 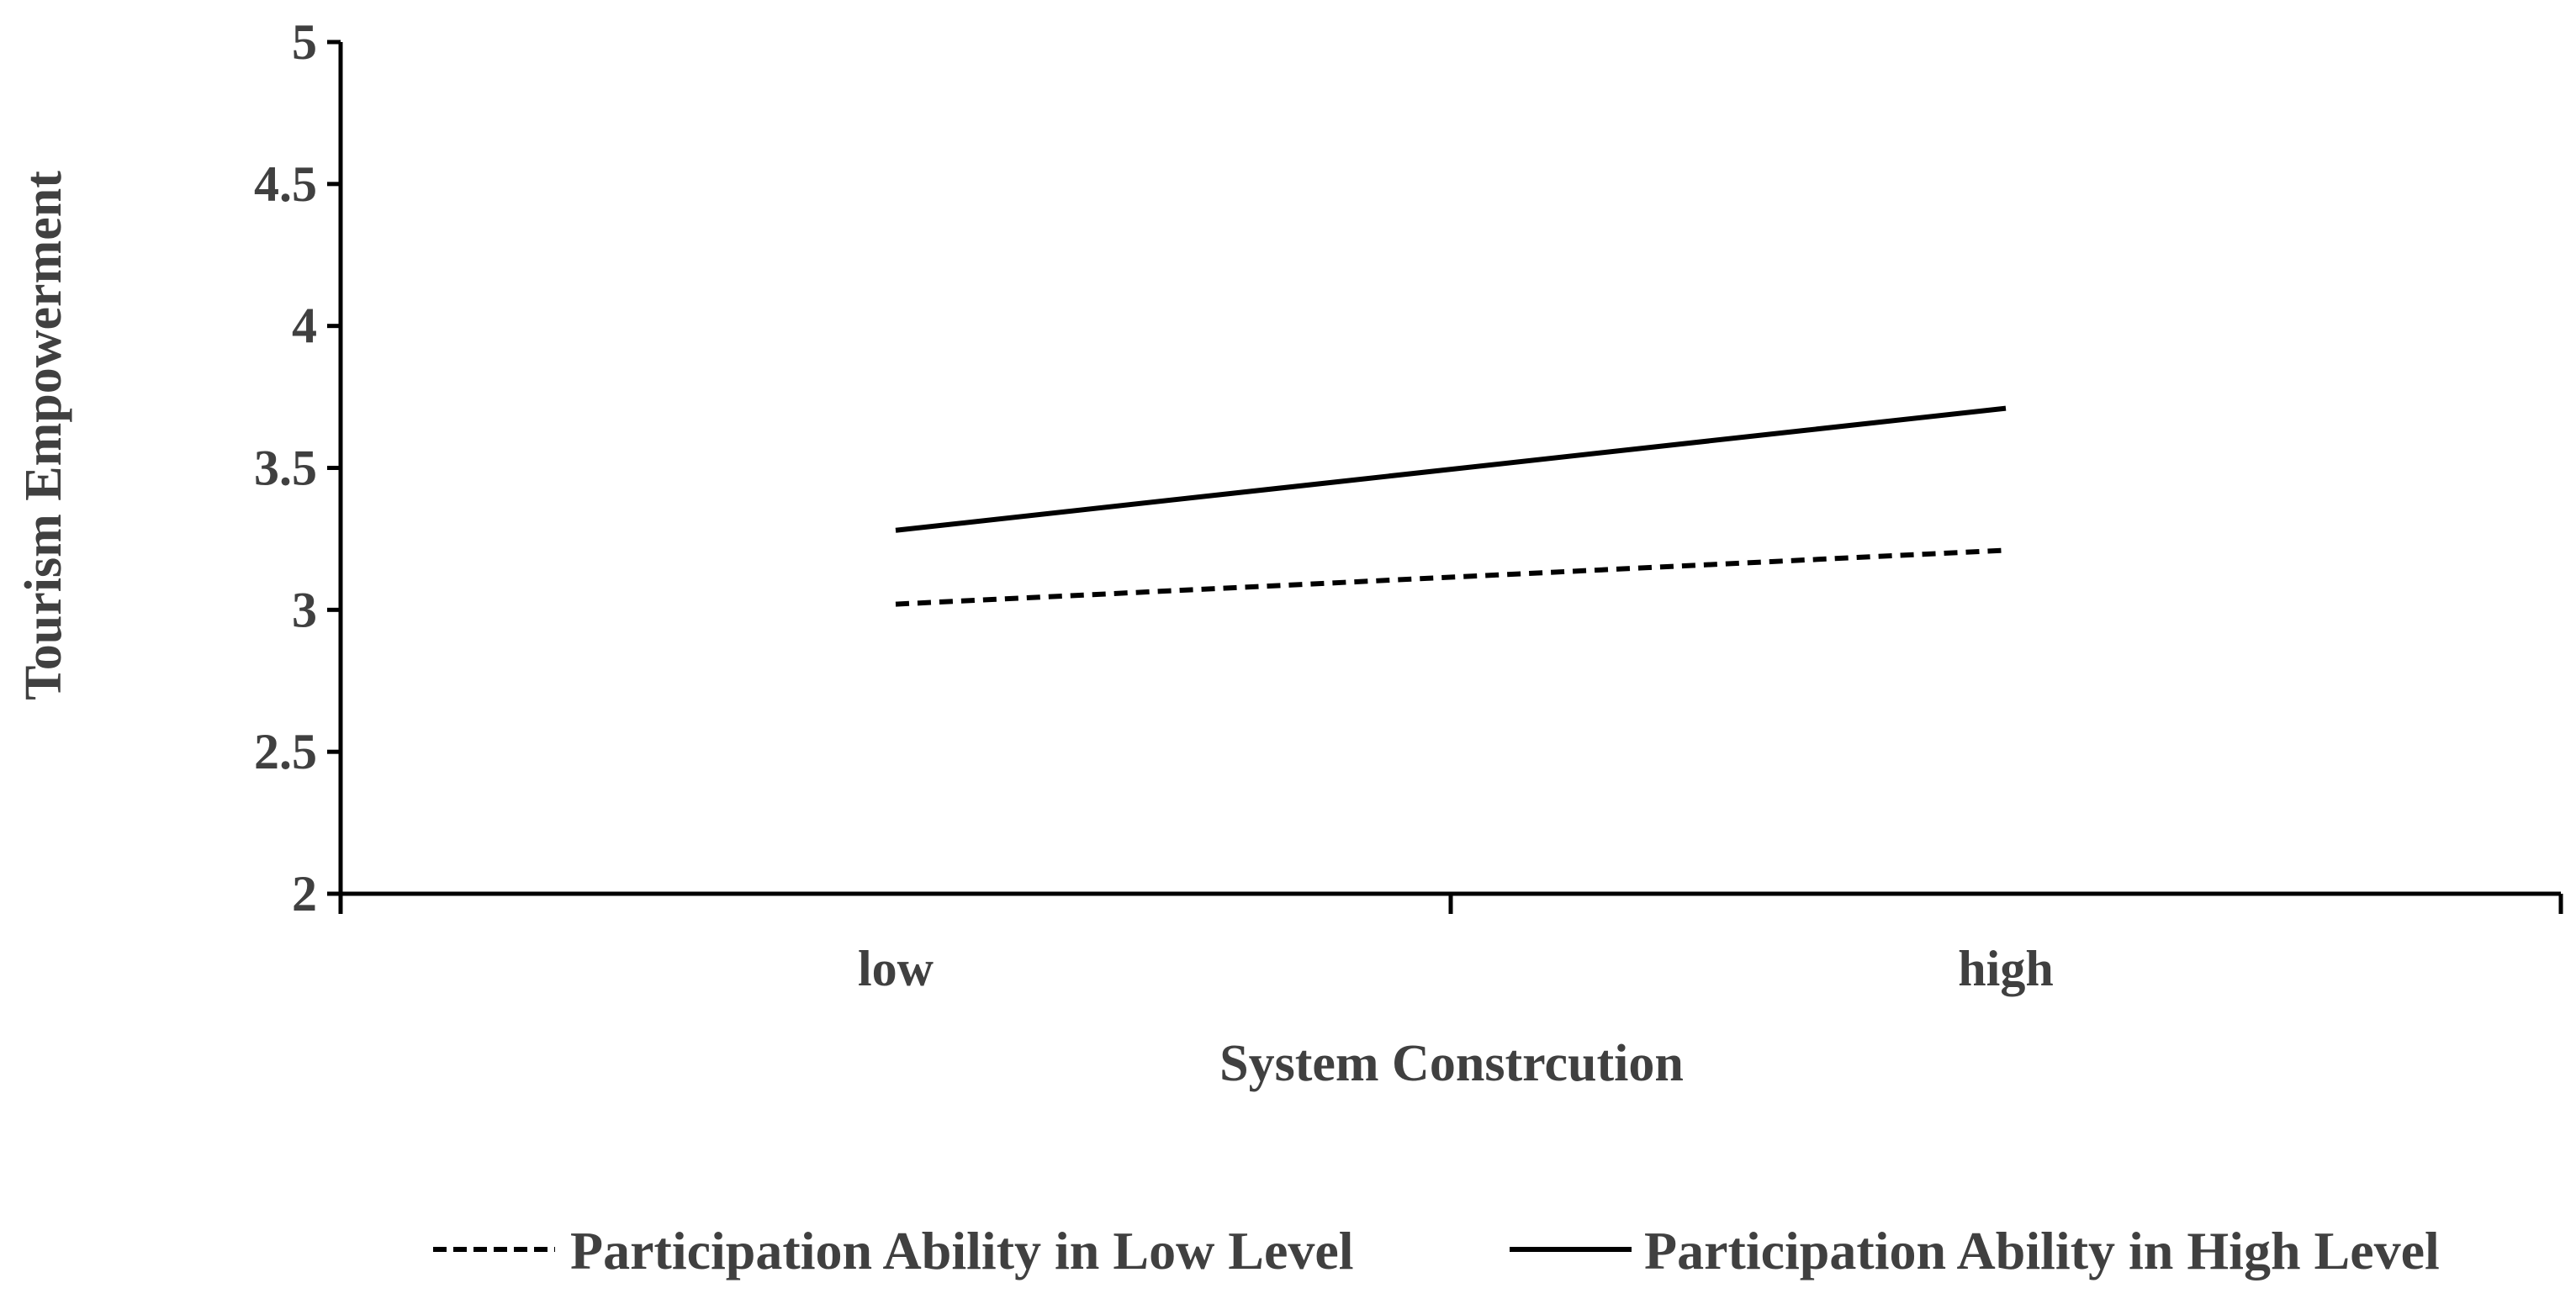 What do you see at coordinates (43, 435) in the screenshot?
I see `y-axis-title: Tourism Empowerment` at bounding box center [43, 435].